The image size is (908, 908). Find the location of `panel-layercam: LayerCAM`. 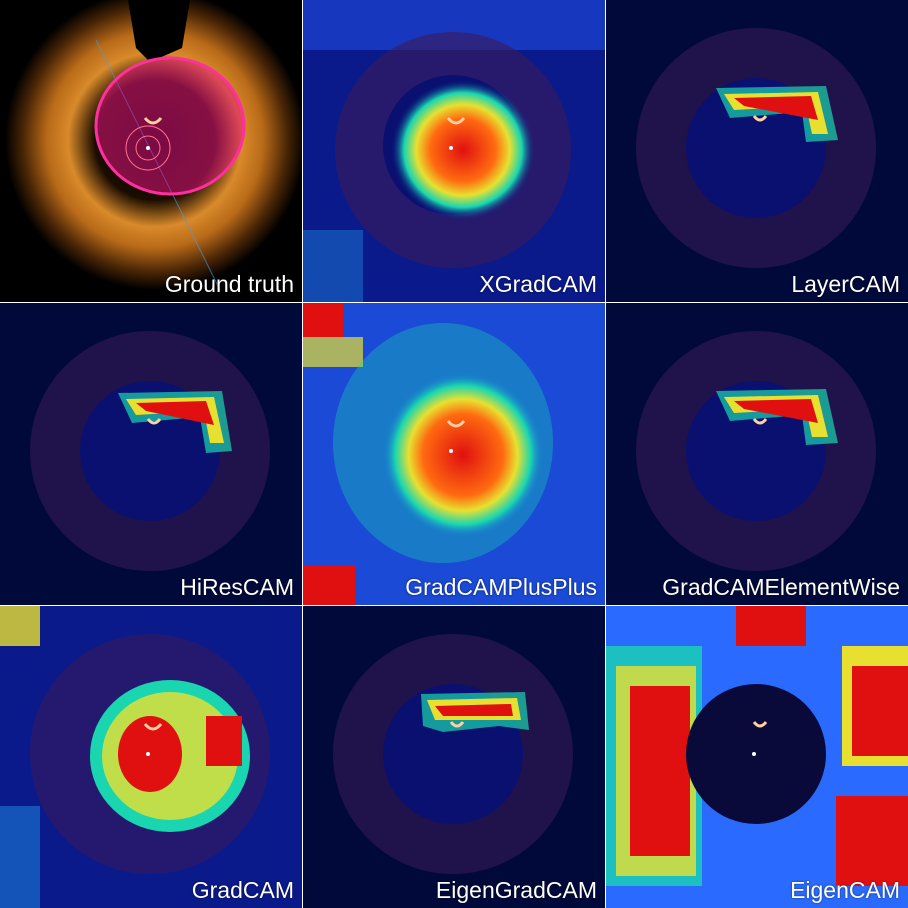

panel-layercam: LayerCAM is located at coordinates (757, 151).